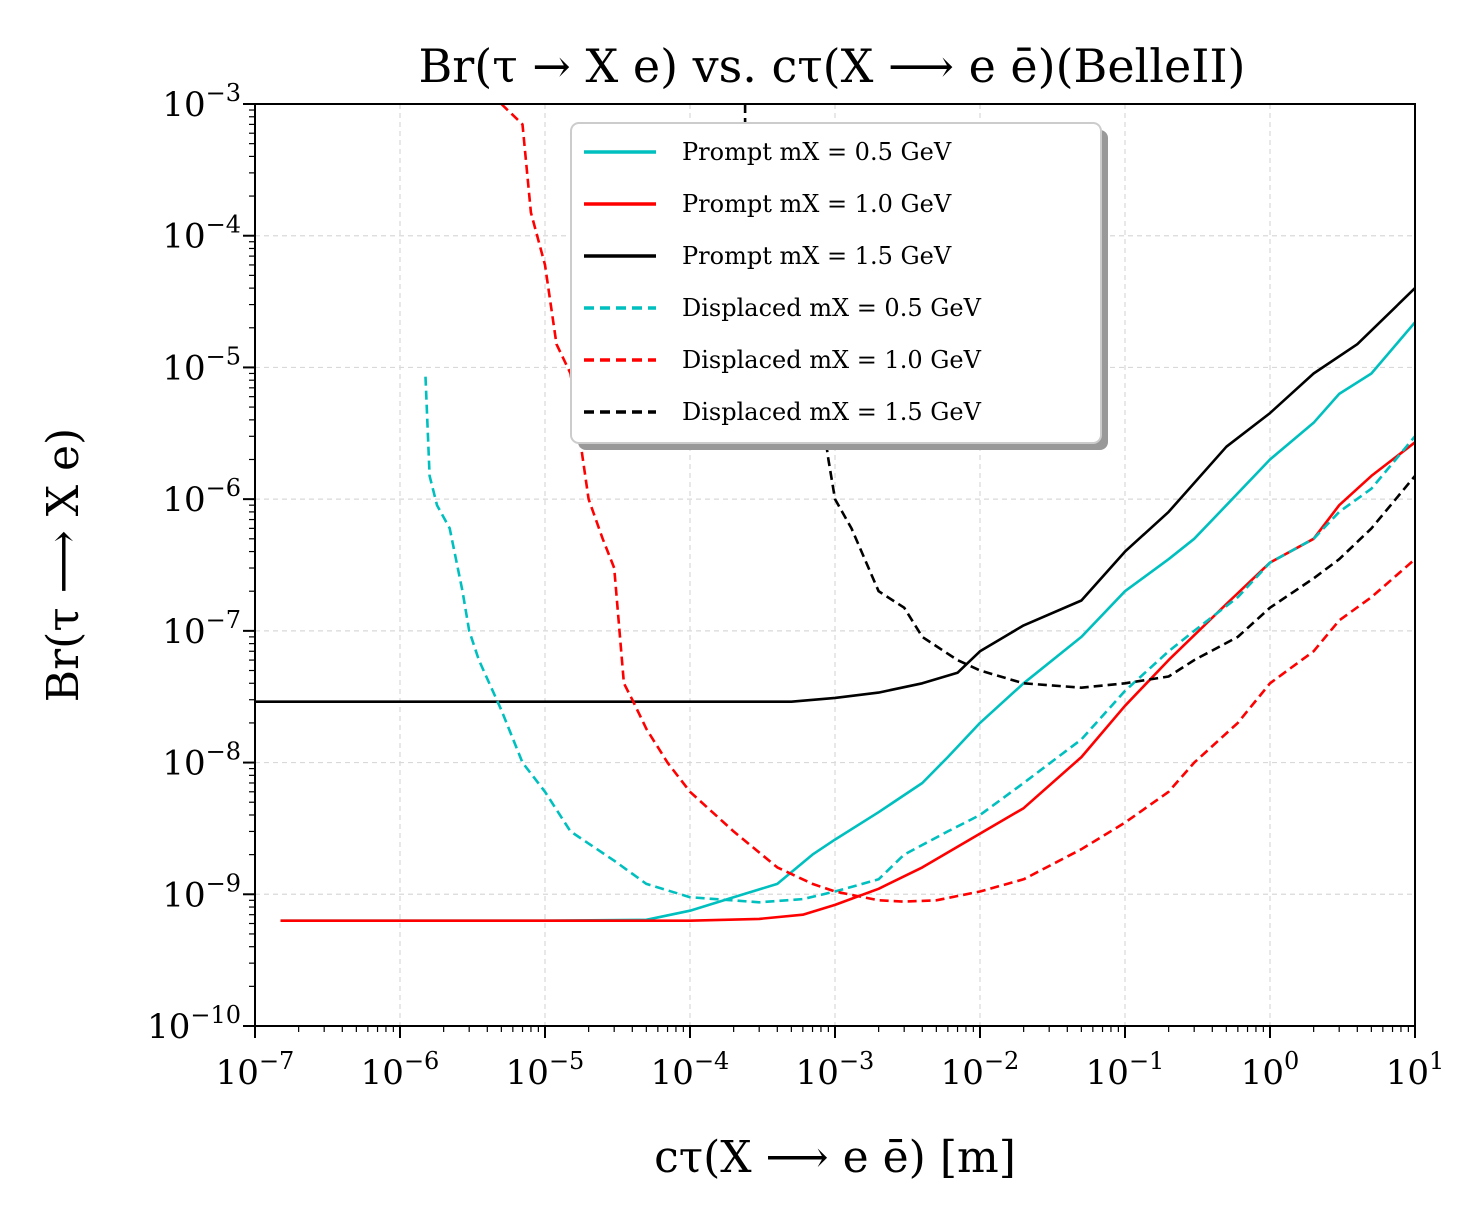 Image resolution: width=1479 pixels, height=1220 pixels. I want to click on x-tick-label: 10⁻¹, so click(1125, 1070).